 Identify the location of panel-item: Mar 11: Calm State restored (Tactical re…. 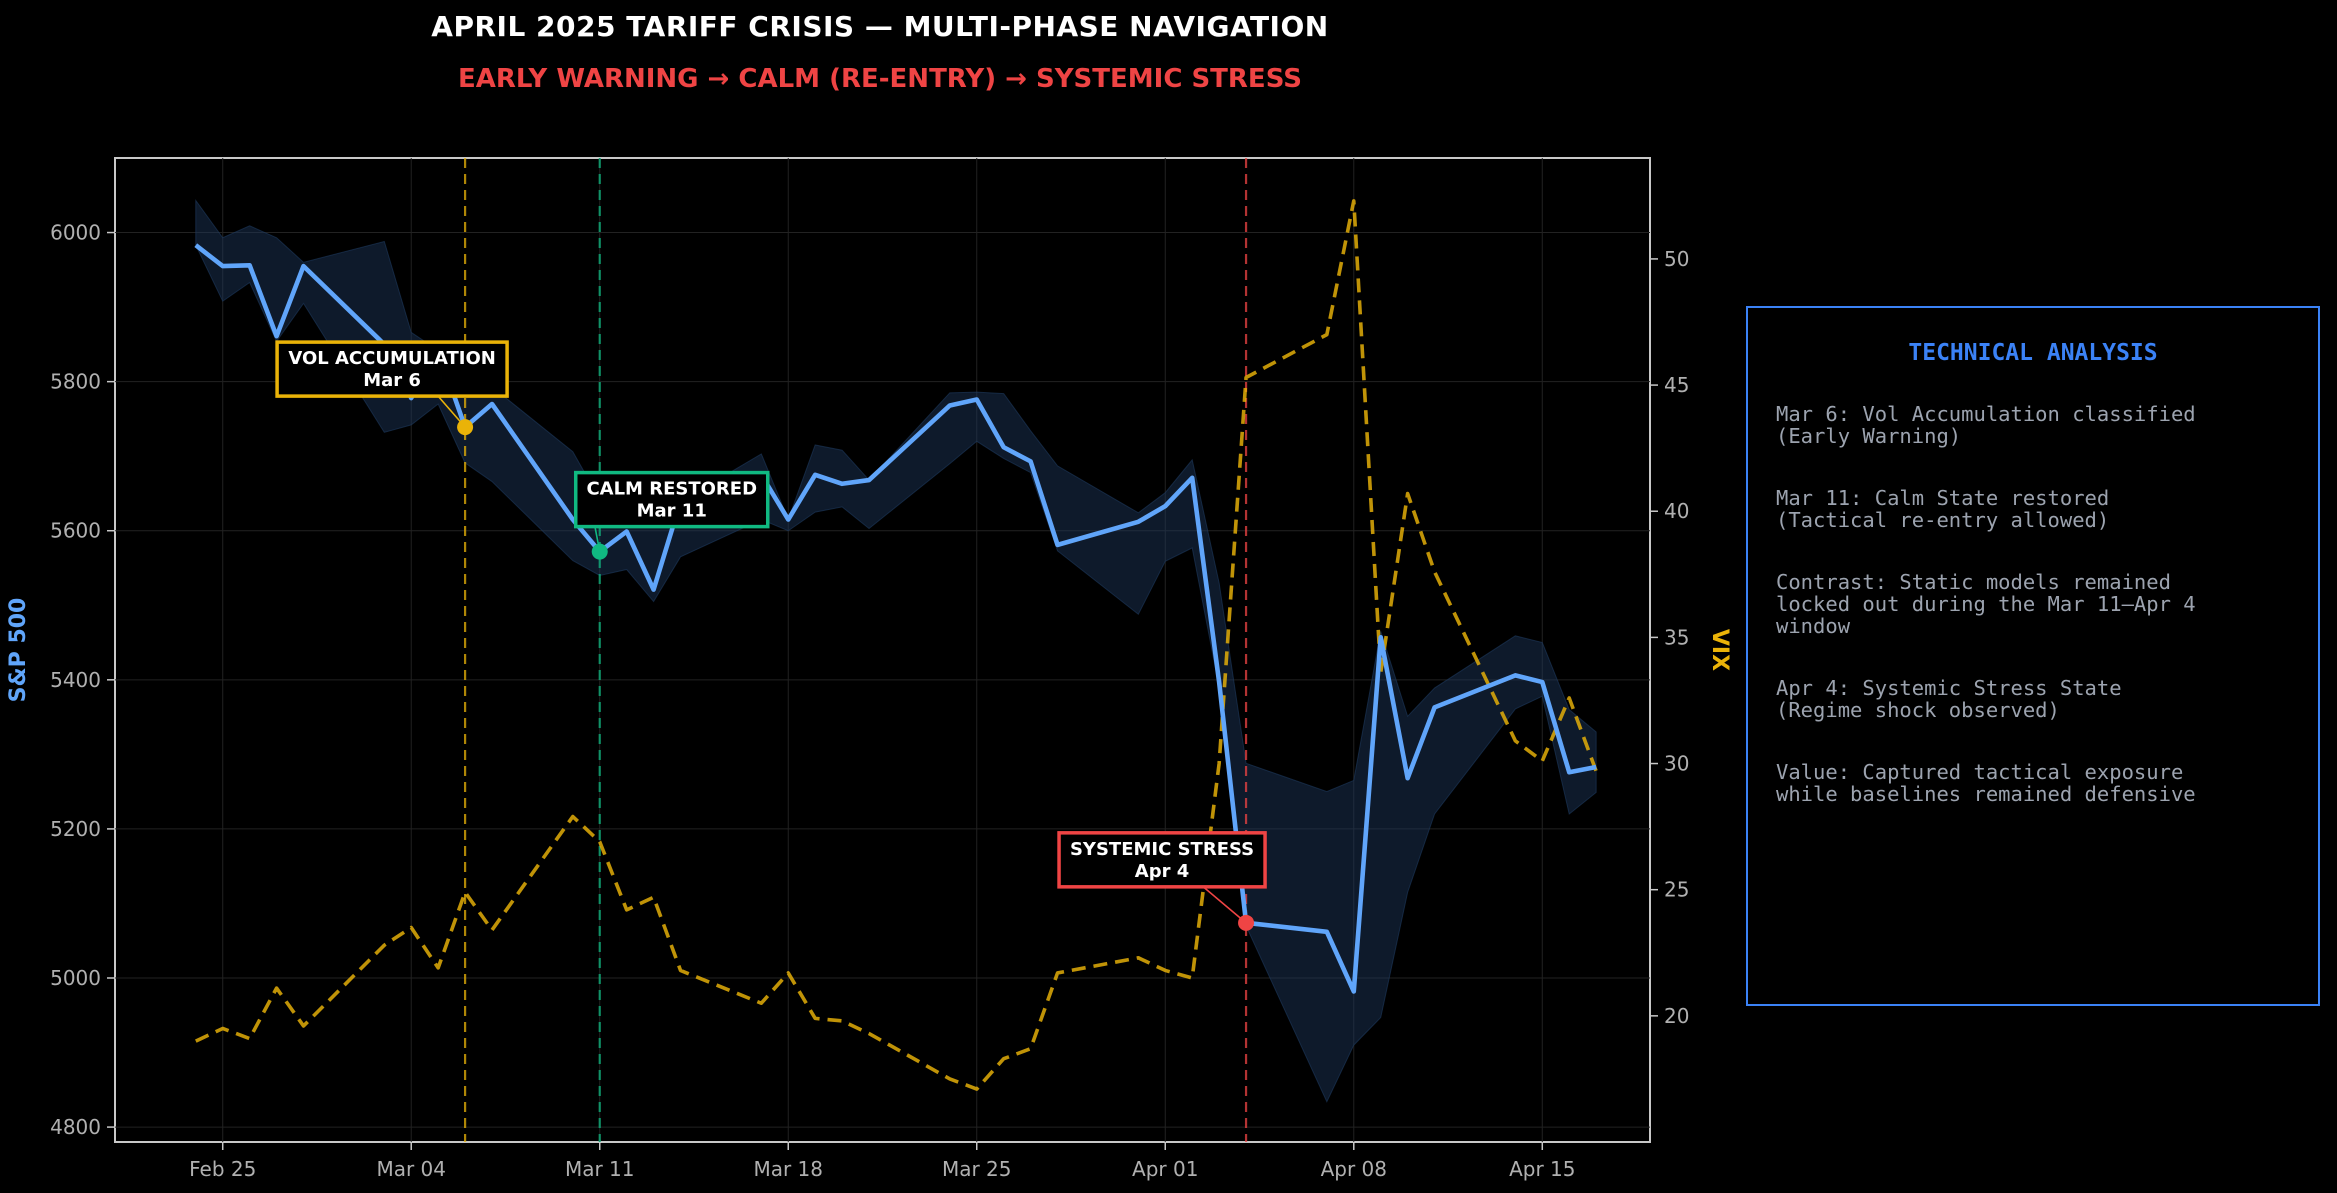
(1943, 509).